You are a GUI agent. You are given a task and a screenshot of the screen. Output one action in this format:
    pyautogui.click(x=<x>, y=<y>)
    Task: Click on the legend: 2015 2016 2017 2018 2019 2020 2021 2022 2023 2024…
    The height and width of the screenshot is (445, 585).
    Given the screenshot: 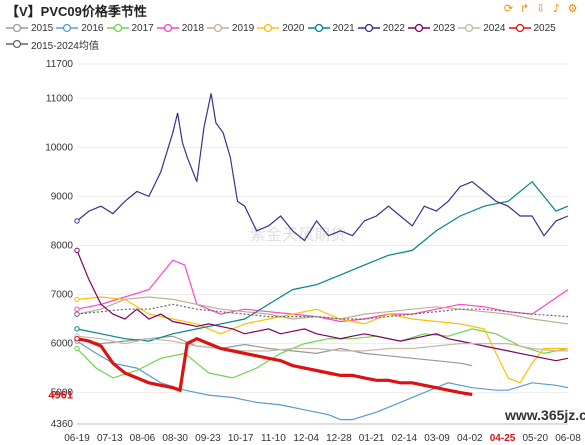 What is the action you would take?
    pyautogui.click(x=293, y=36)
    